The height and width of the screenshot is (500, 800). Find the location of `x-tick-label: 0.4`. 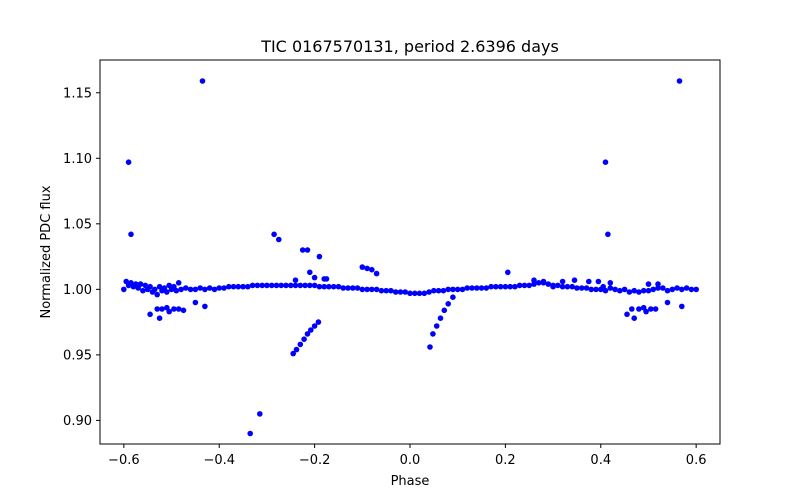

x-tick-label: 0.4 is located at coordinates (600, 460).